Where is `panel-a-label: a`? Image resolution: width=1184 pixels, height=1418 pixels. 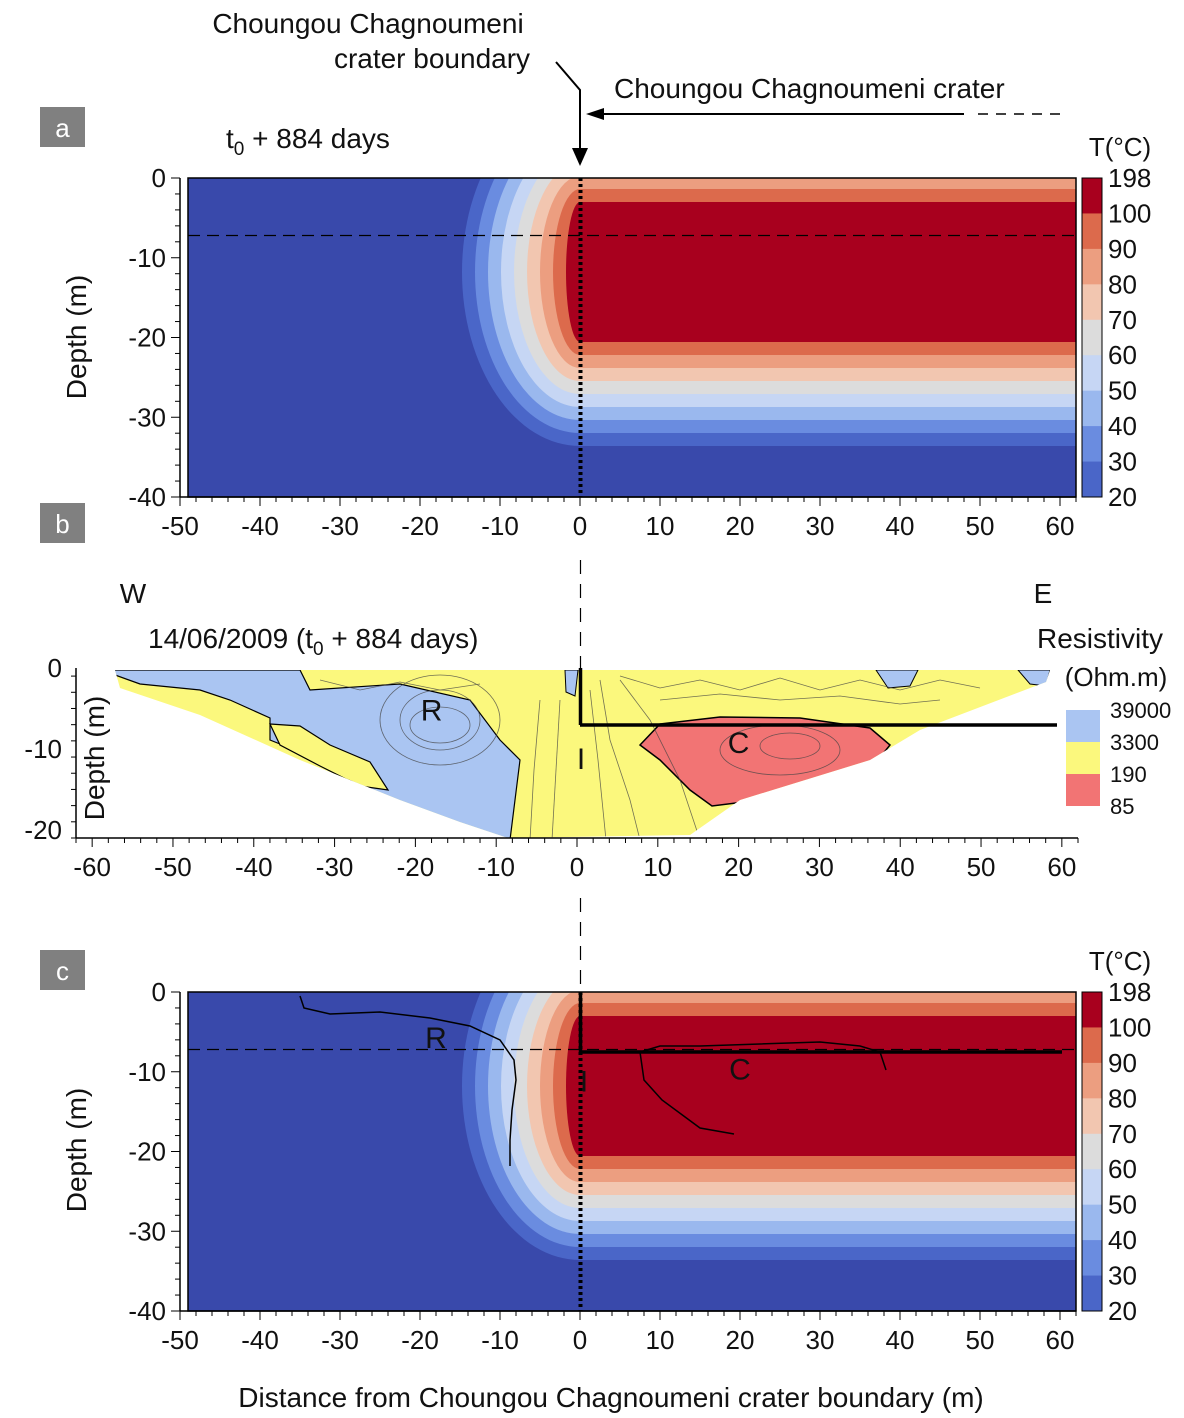
panel-a-label: a is located at coordinates (62, 128).